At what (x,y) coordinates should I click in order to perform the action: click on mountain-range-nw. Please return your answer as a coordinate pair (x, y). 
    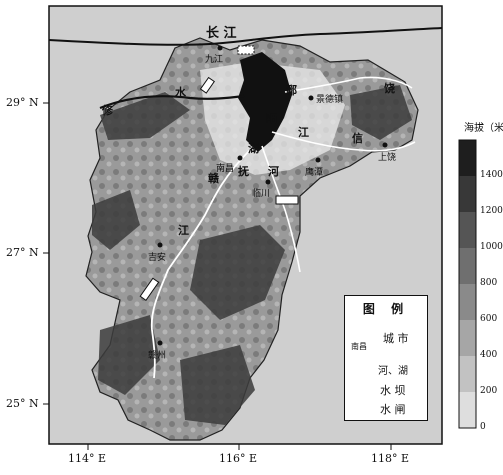
    Looking at the image, I should click on (145, 116).